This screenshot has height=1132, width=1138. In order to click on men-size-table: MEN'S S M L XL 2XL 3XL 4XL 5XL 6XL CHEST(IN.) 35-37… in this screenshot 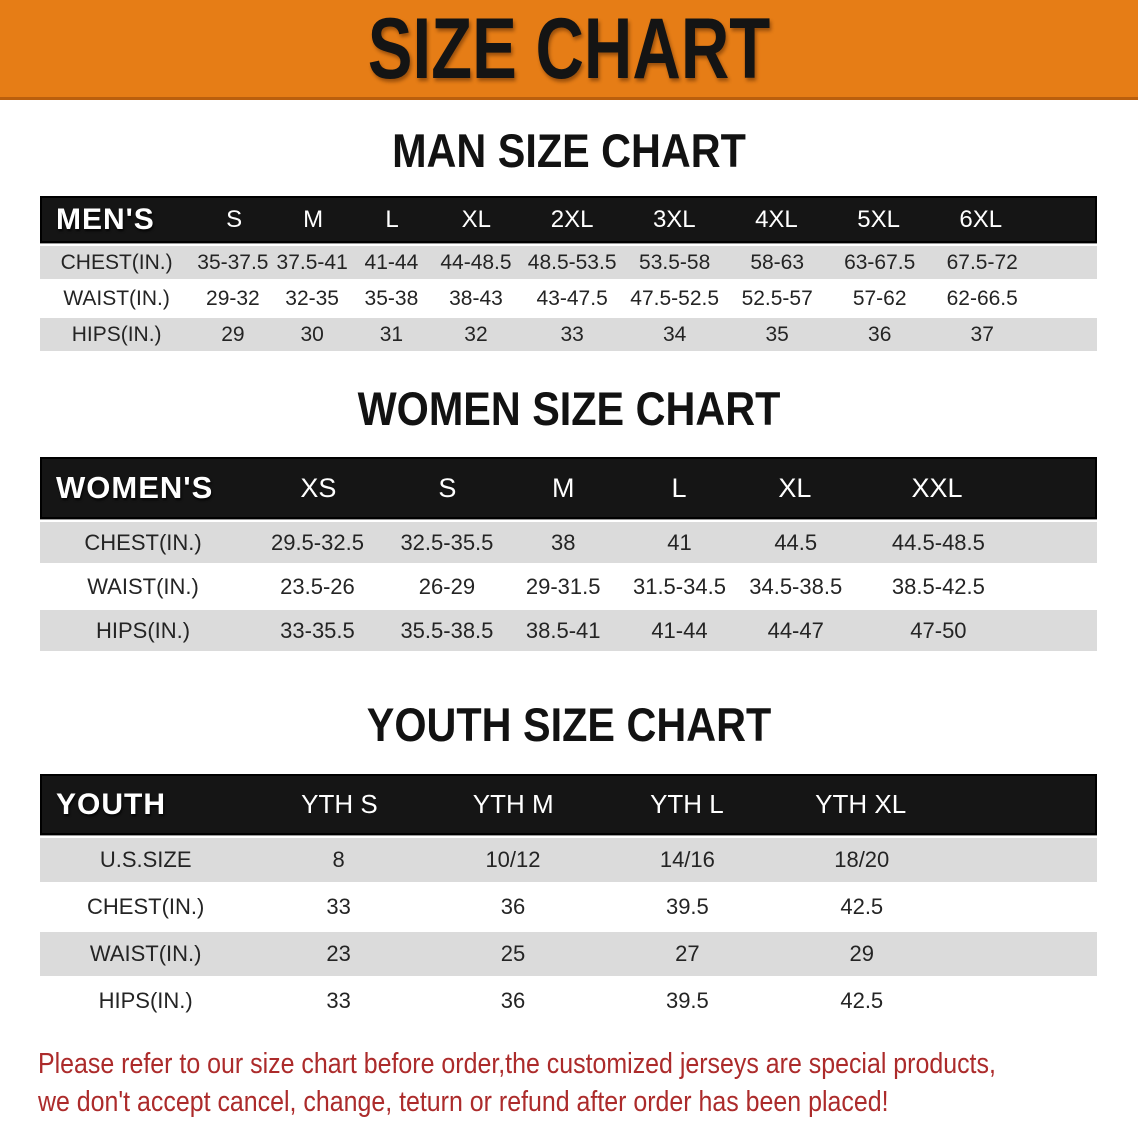, I will do `click(568, 273)`.